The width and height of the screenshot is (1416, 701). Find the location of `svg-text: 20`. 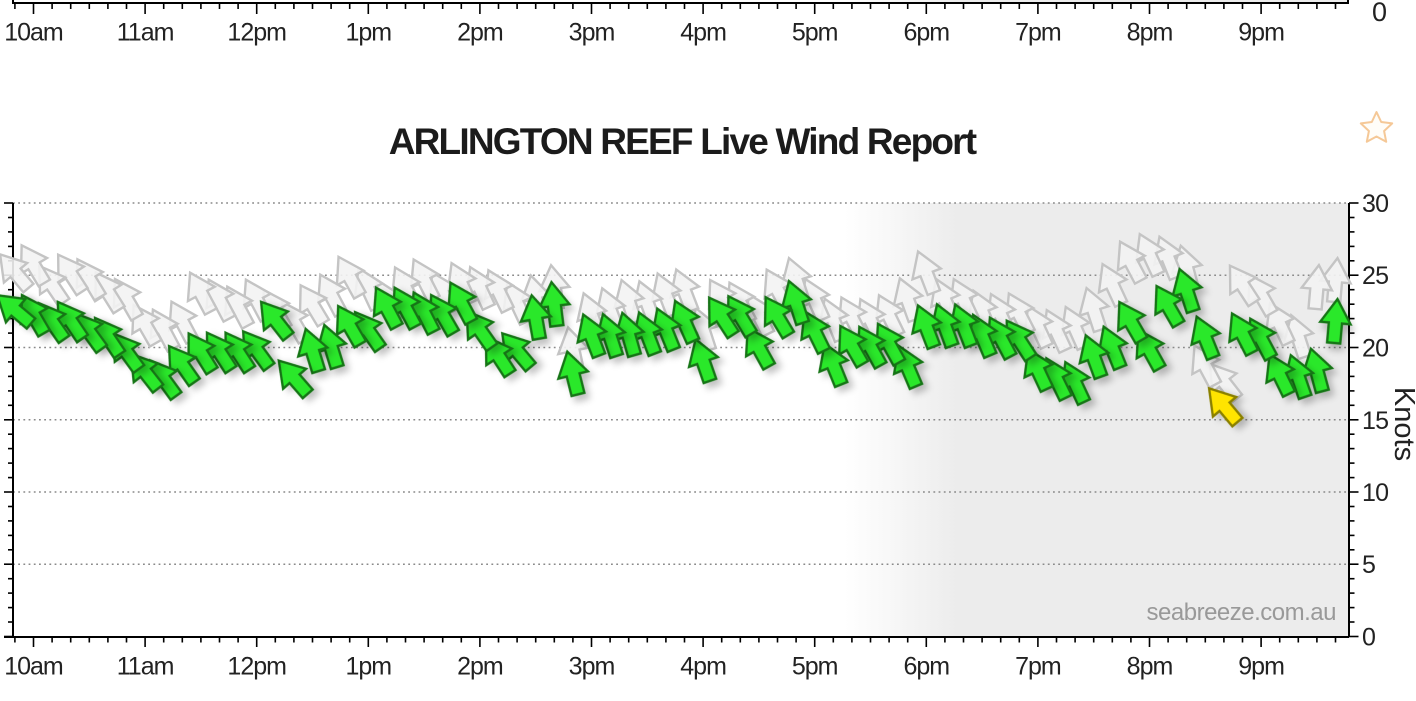

svg-text: 20 is located at coordinates (1375, 349).